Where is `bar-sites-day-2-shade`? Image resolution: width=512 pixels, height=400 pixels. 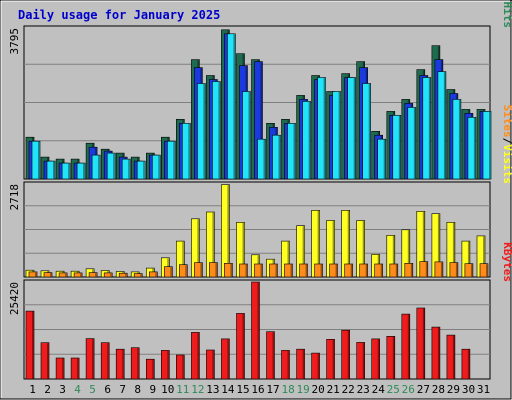 bar-sites-day-2-shade is located at coordinates (51, 275).